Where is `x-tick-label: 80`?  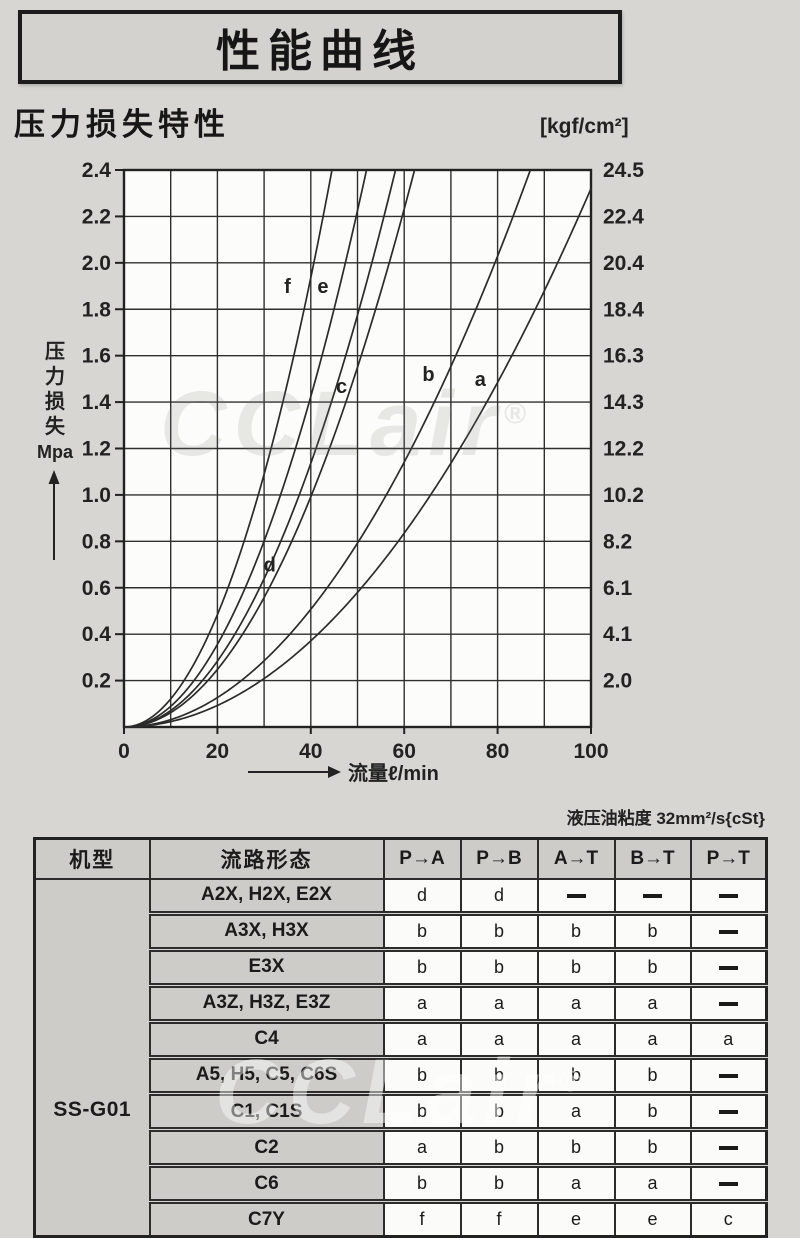
x-tick-label: 80 is located at coordinates (497, 751).